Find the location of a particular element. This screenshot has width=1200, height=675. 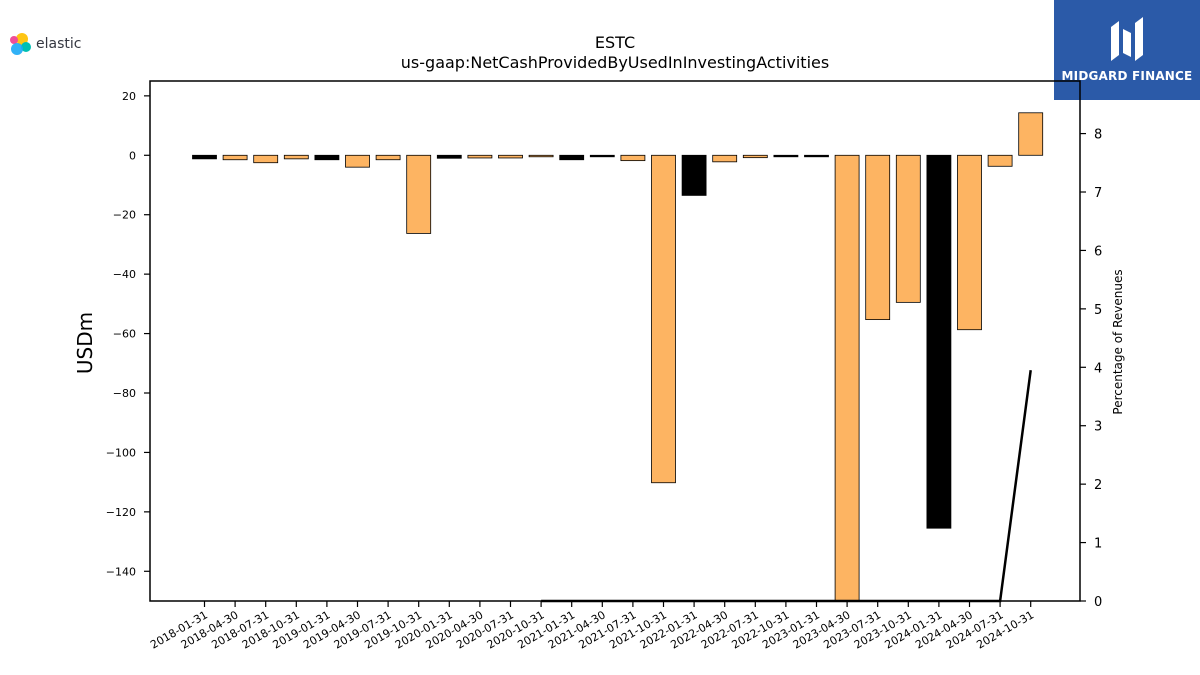

y2-tick-label: 4 is located at coordinates (1098, 368).